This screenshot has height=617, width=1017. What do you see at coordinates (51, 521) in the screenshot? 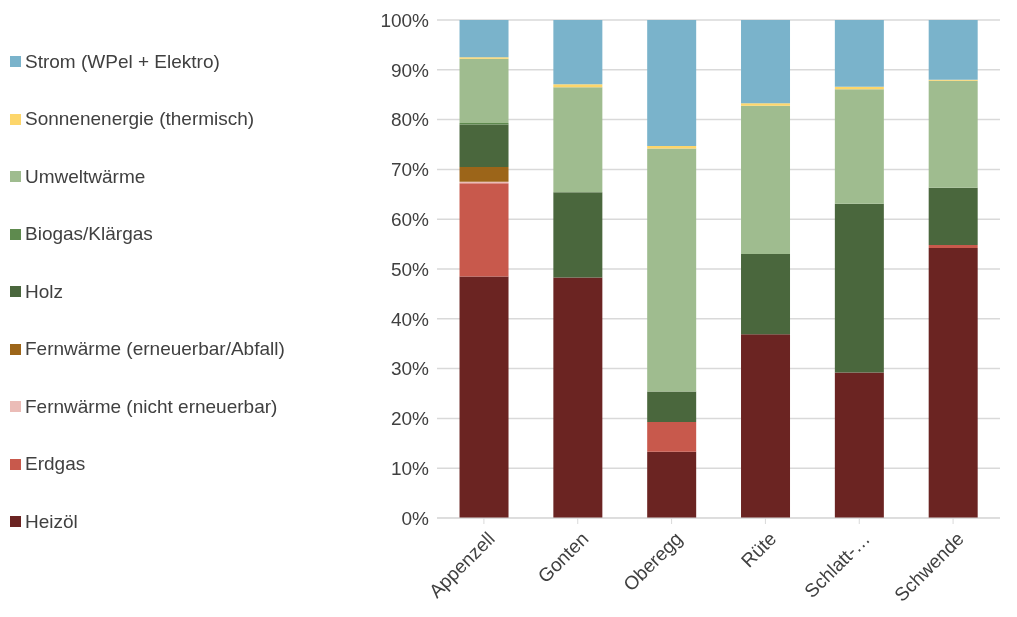
I see `legend-label: Heizöl` at bounding box center [51, 521].